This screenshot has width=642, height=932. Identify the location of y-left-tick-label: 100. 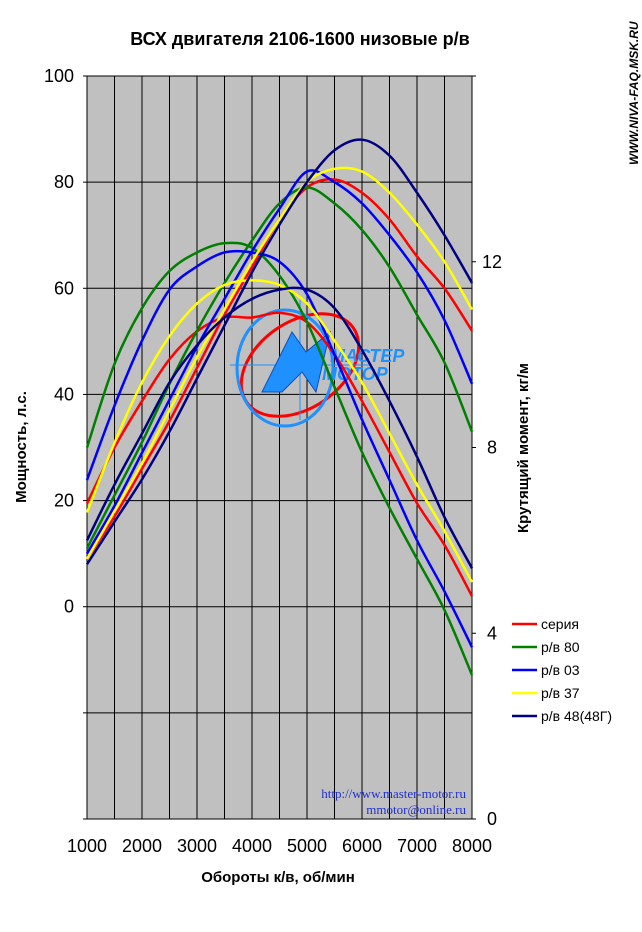
(59, 76).